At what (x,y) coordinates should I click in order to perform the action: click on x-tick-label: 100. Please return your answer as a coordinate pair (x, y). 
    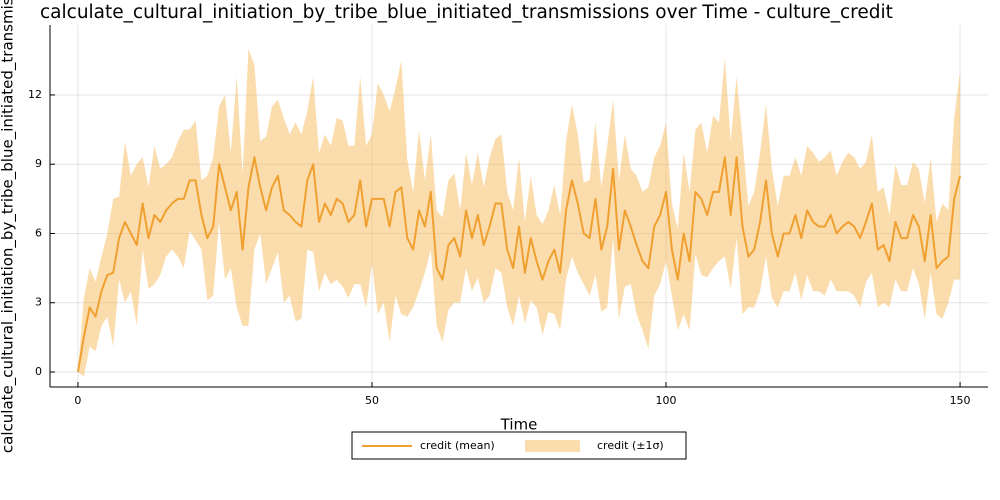
    Looking at the image, I should click on (666, 400).